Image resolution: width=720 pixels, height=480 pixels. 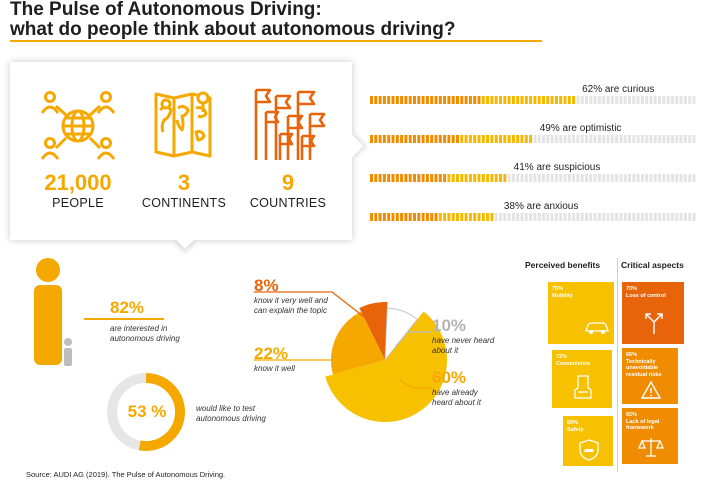 I want to click on critical-tile-control: 70% Loss of control, so click(x=653, y=313).